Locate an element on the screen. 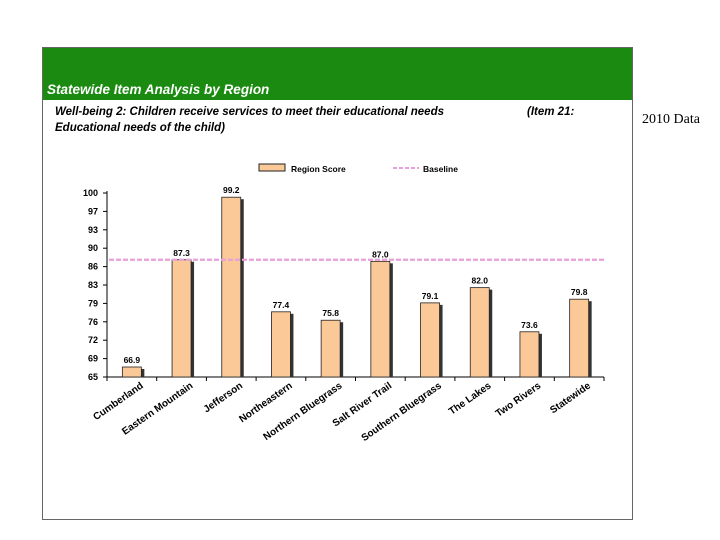 This screenshot has height=540, width=720. data-label: 87.0 is located at coordinates (380, 254).